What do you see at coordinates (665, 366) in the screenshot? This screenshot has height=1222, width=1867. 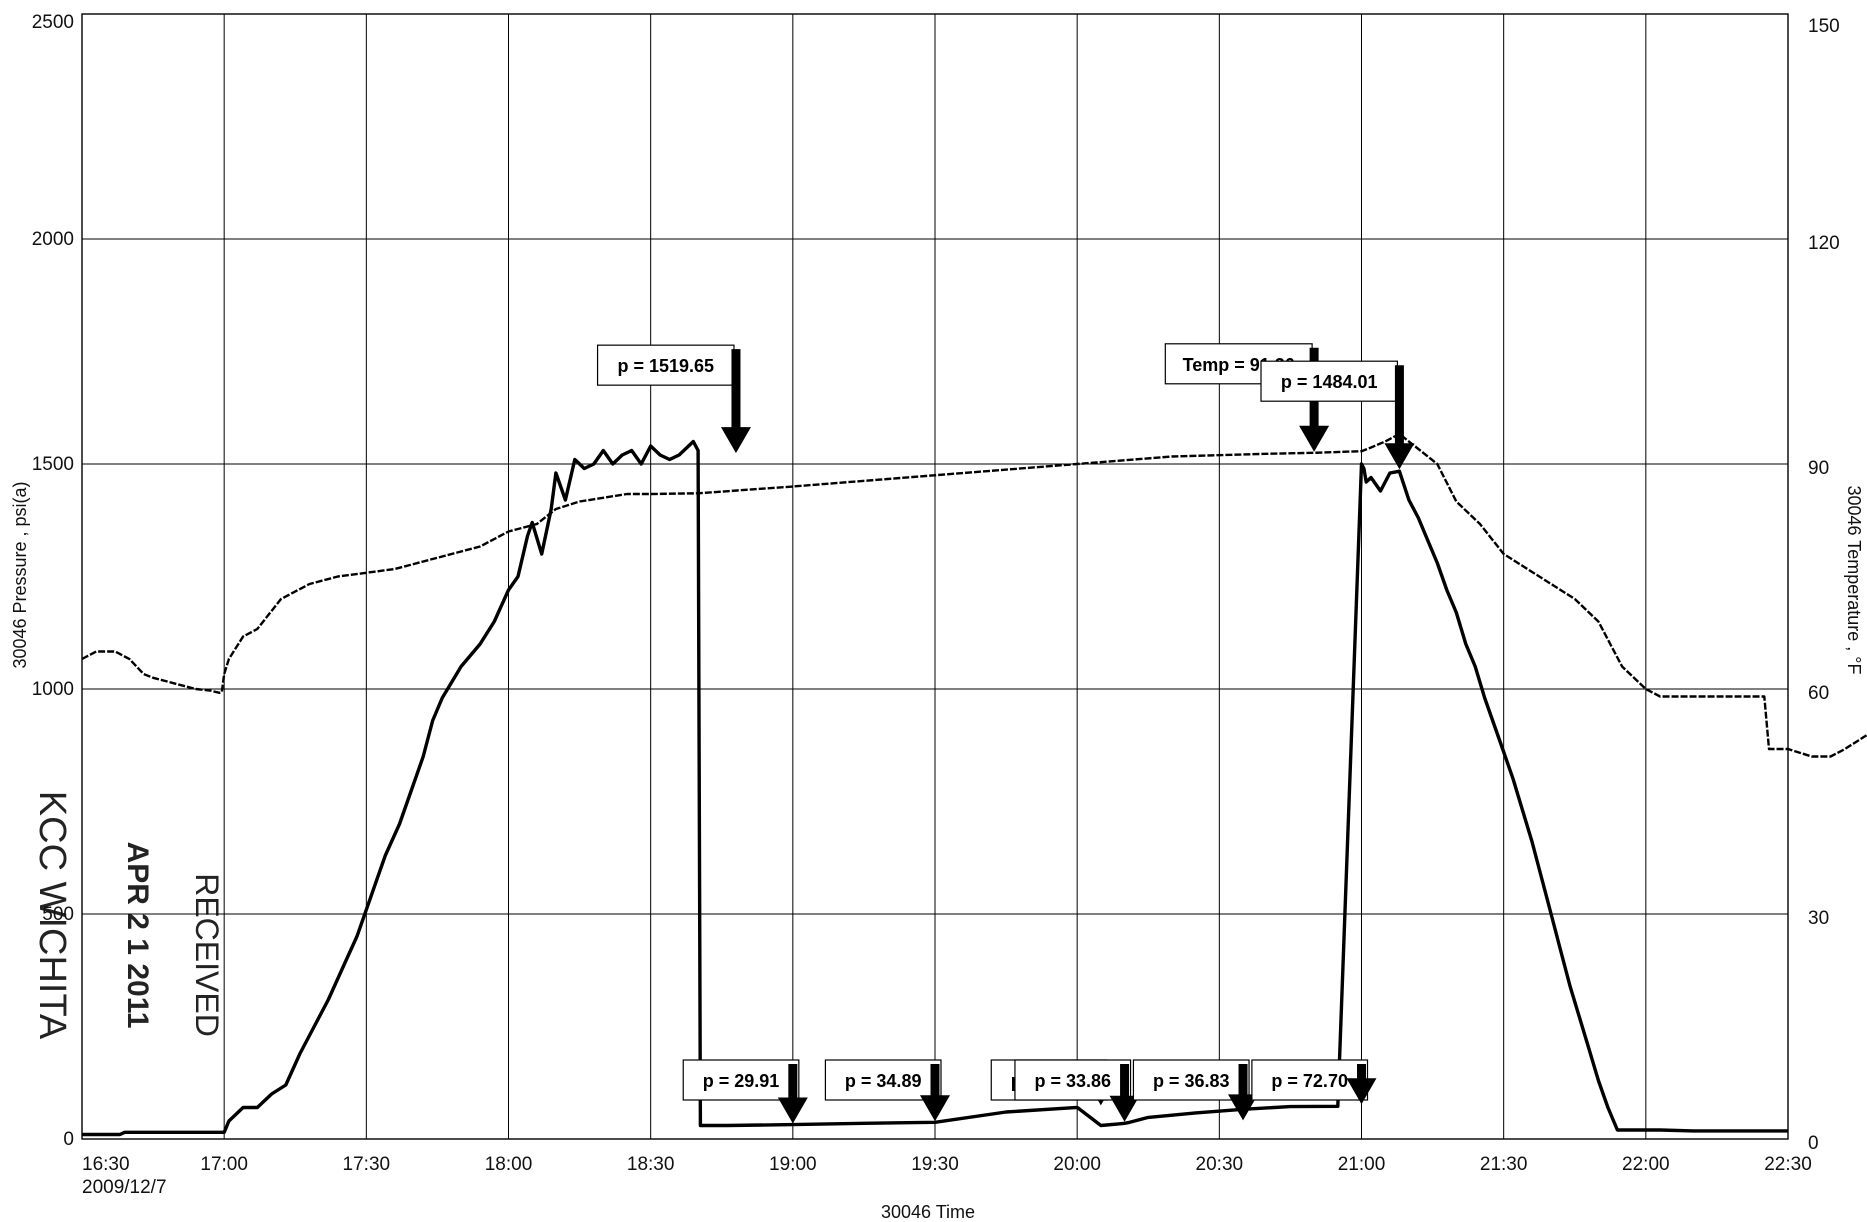 I see `annotation-label: p = 1519.65` at bounding box center [665, 366].